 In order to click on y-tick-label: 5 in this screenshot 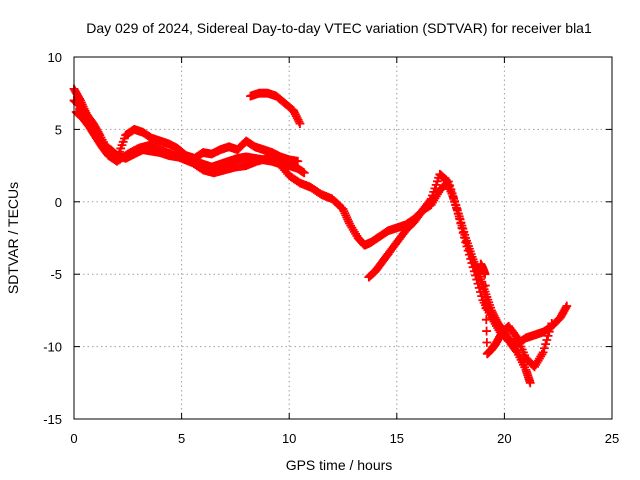, I will do `click(58, 129)`.